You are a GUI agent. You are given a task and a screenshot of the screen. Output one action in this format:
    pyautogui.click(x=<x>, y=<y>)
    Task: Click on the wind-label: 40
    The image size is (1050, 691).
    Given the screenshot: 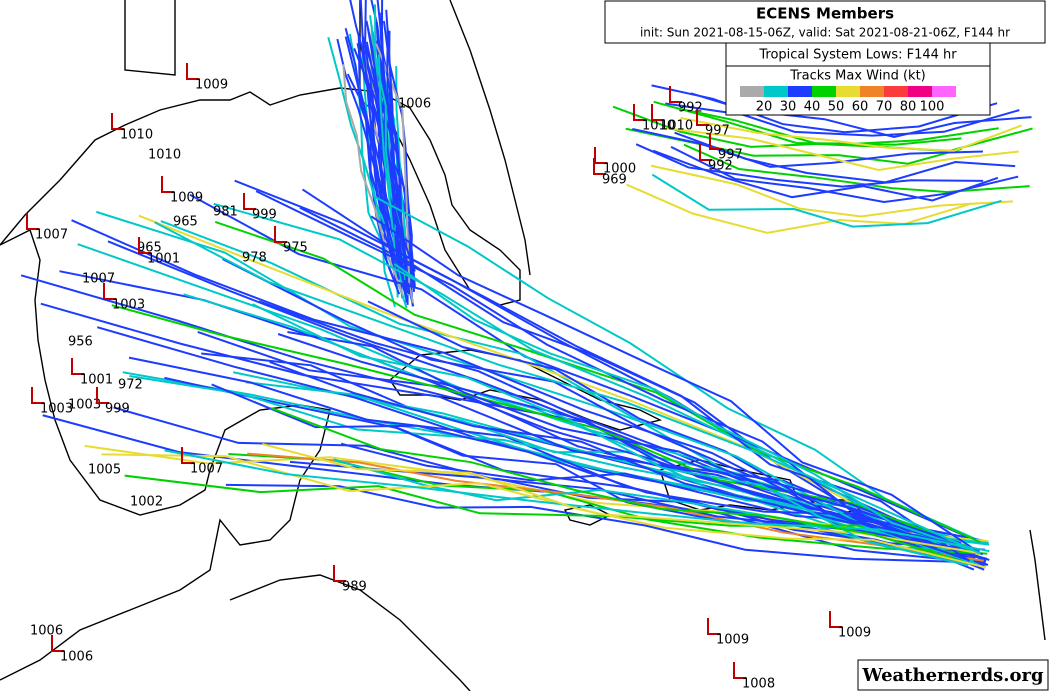 What is the action you would take?
    pyautogui.click(x=812, y=107)
    